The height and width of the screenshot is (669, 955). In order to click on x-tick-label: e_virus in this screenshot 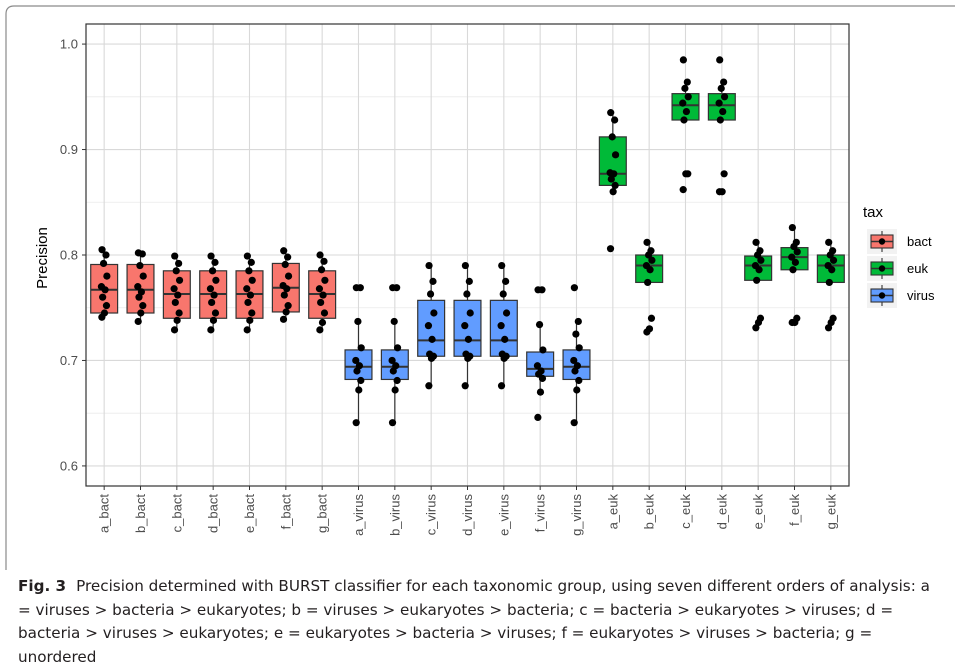, I will do `click(503, 515)`.